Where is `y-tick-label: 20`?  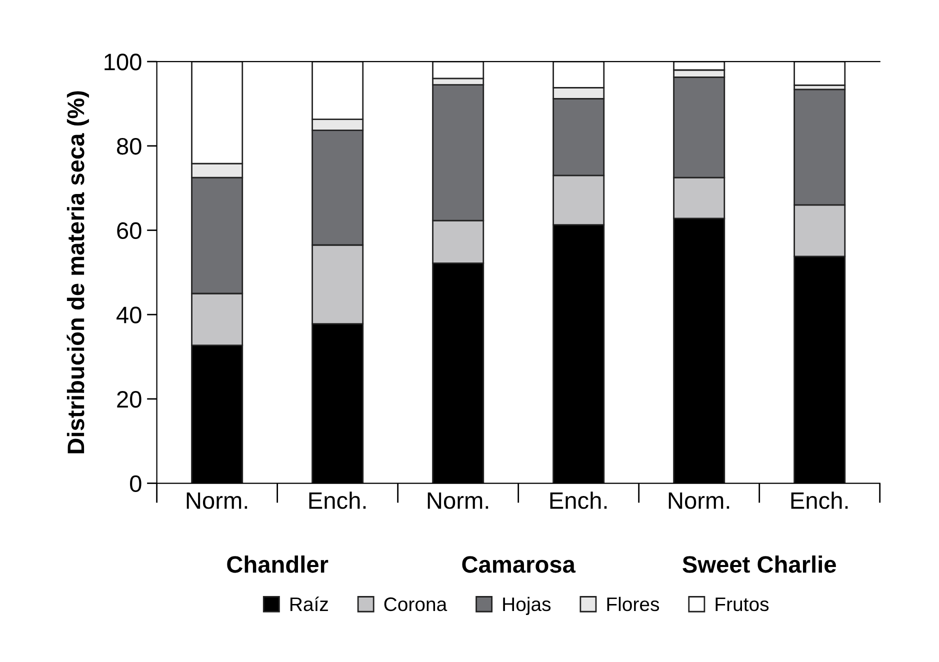 y-tick-label: 20 is located at coordinates (129, 399).